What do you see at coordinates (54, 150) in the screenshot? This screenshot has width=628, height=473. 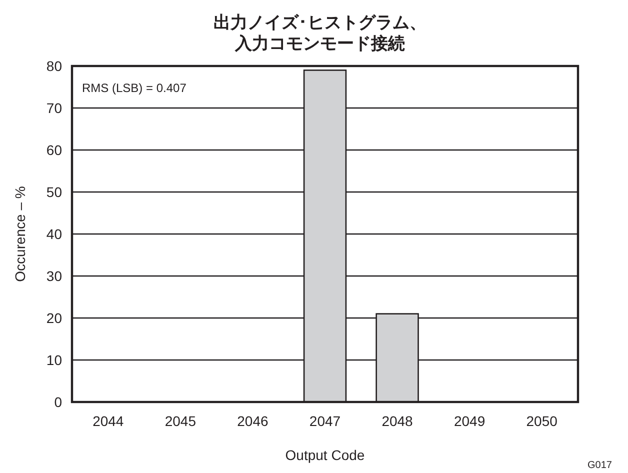 I see `y-tick-label: 60` at bounding box center [54, 150].